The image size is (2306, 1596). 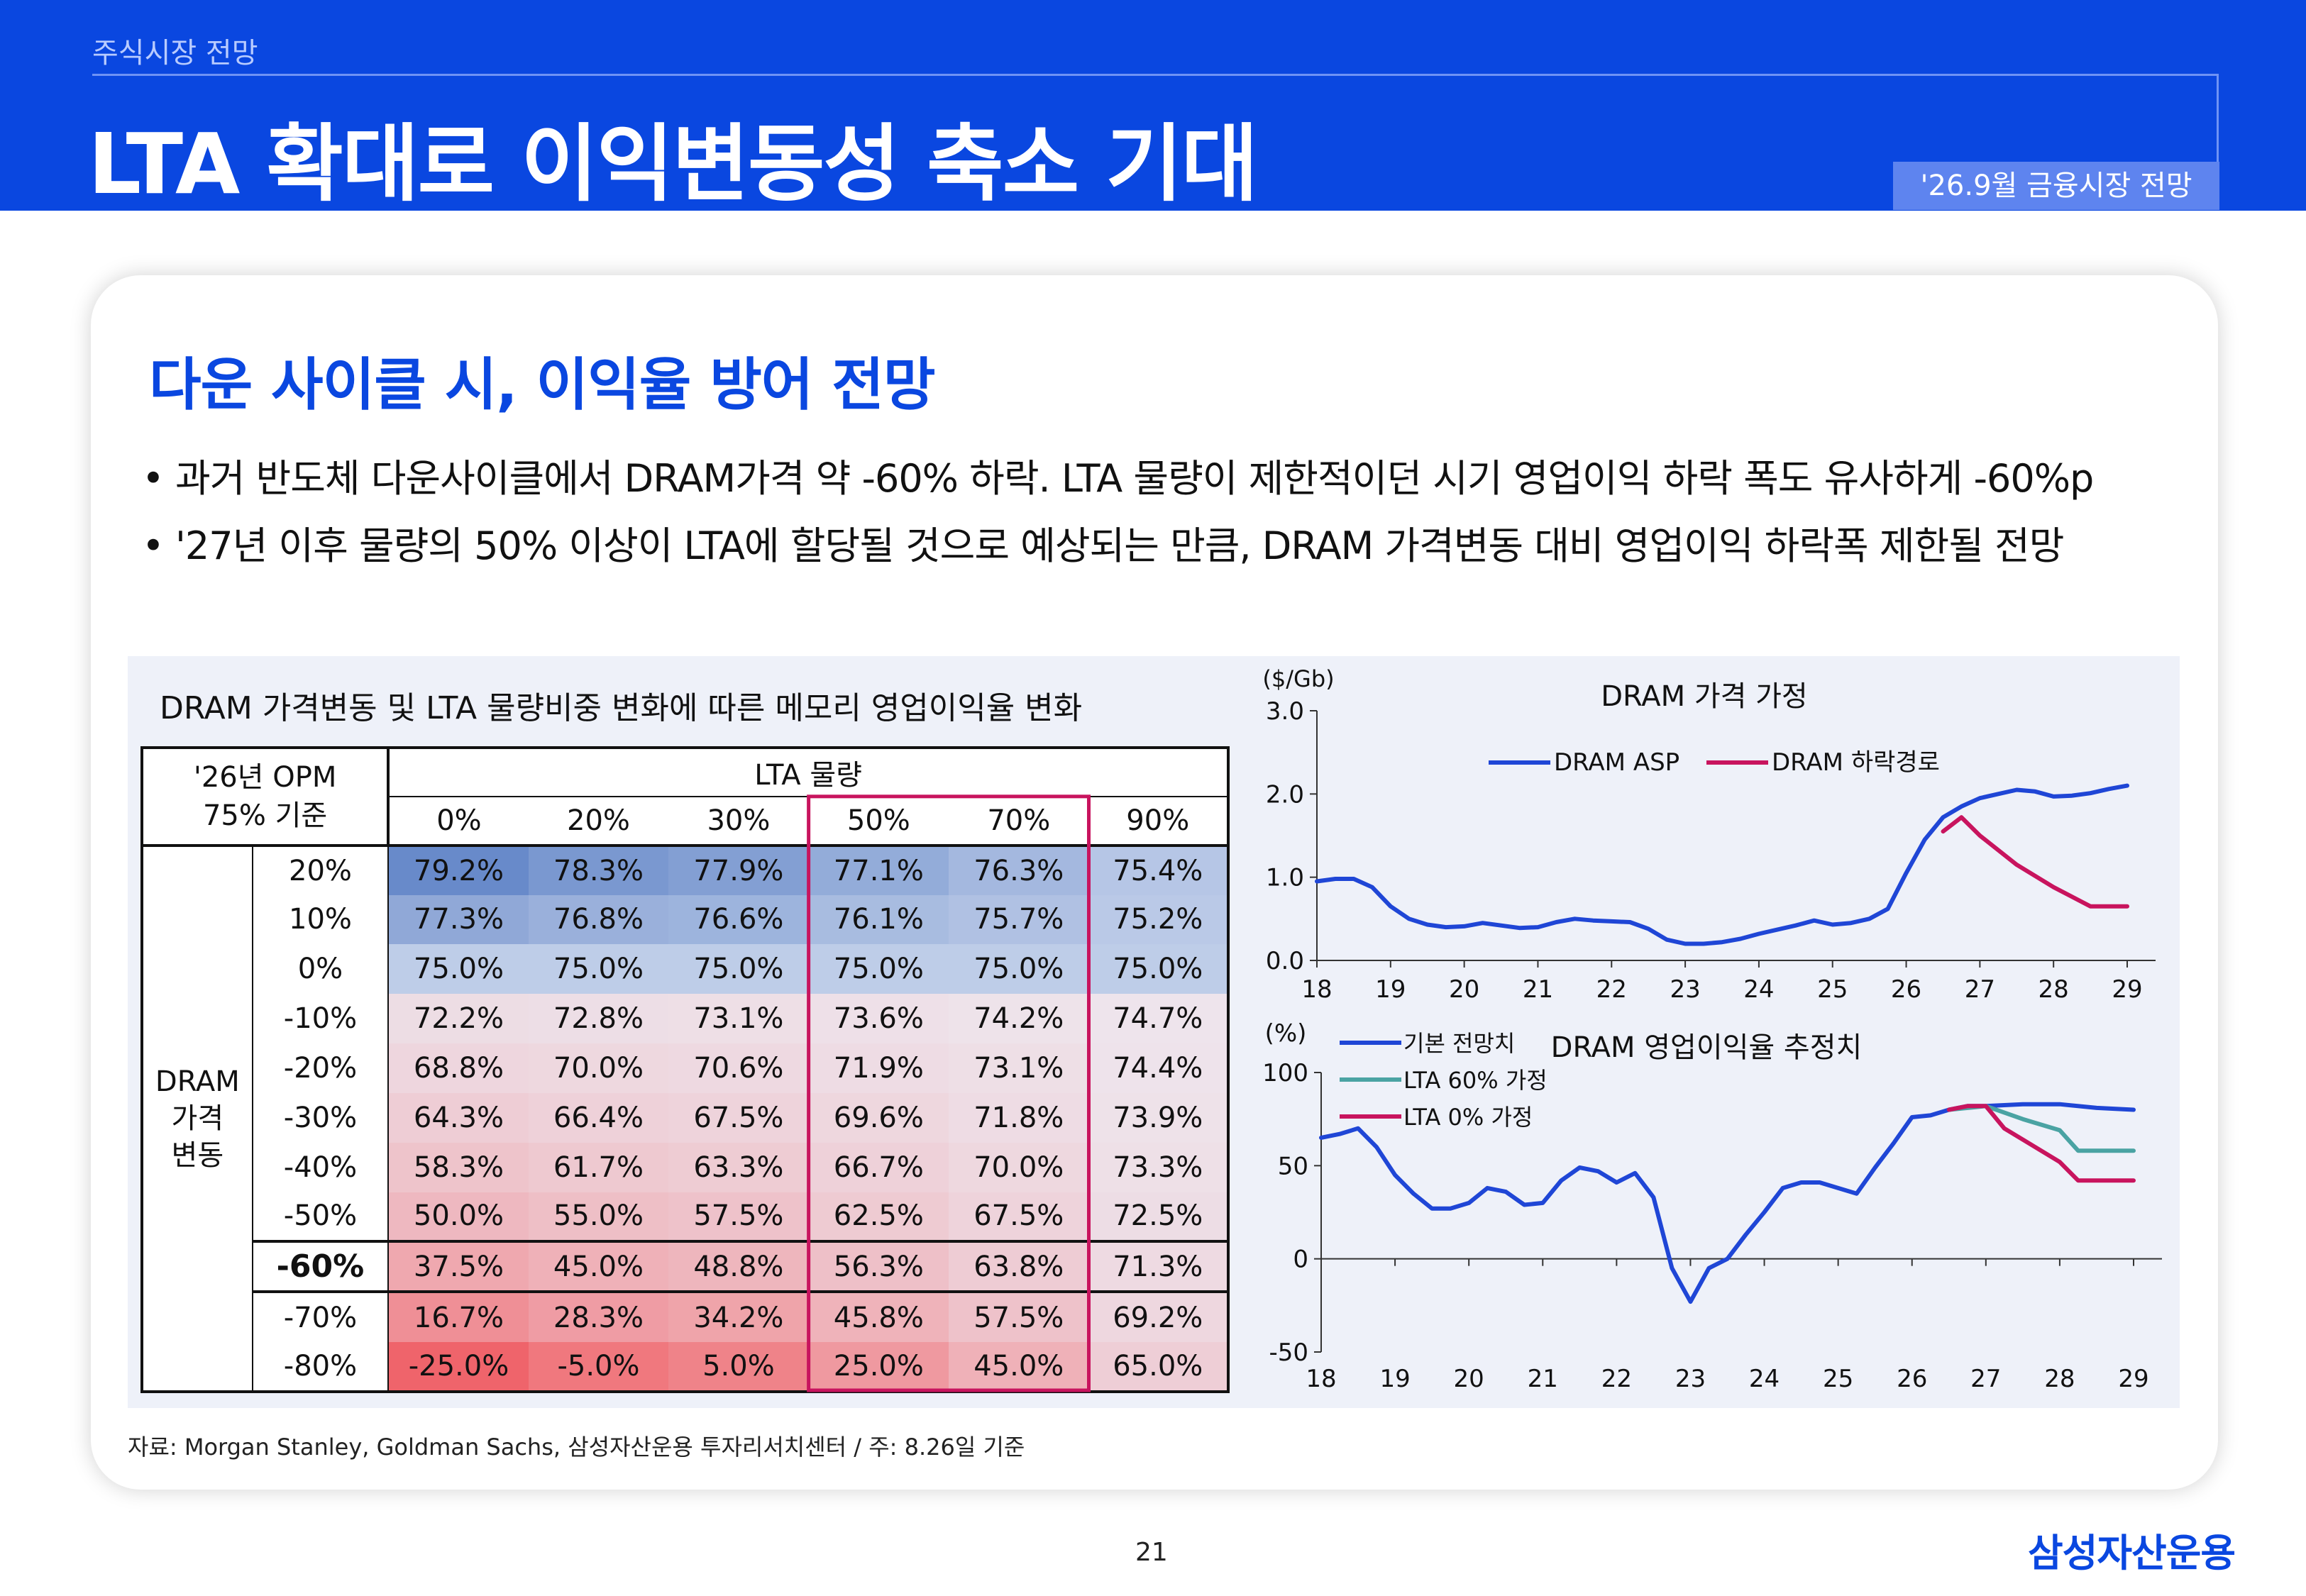 I want to click on y-tick-label: 2.0, so click(x=1285, y=794).